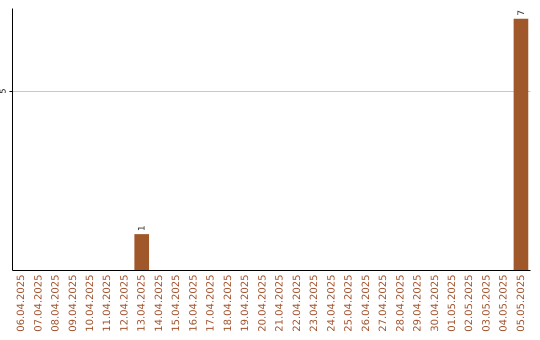 The height and width of the screenshot is (340, 540). What do you see at coordinates (143, 228) in the screenshot?
I see `data-label: 1` at bounding box center [143, 228].